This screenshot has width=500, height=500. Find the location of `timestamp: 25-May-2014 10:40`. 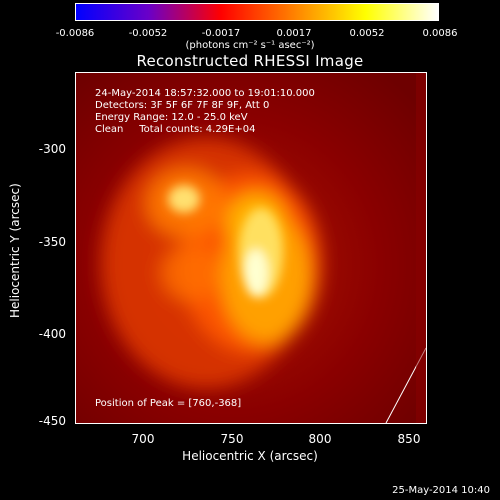

timestamp: 25-May-2014 10:40 is located at coordinates (441, 490).